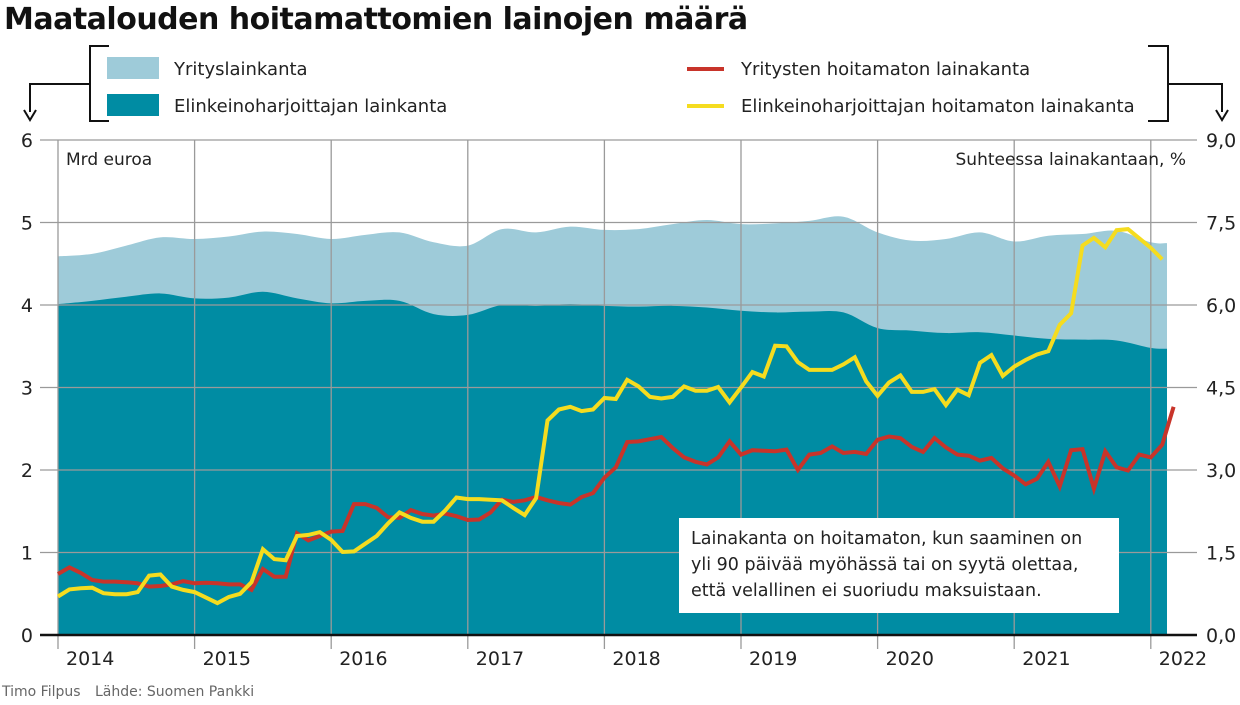  Describe the element at coordinates (27, 389) in the screenshot. I see `left-axis-tick-label: 3` at that location.